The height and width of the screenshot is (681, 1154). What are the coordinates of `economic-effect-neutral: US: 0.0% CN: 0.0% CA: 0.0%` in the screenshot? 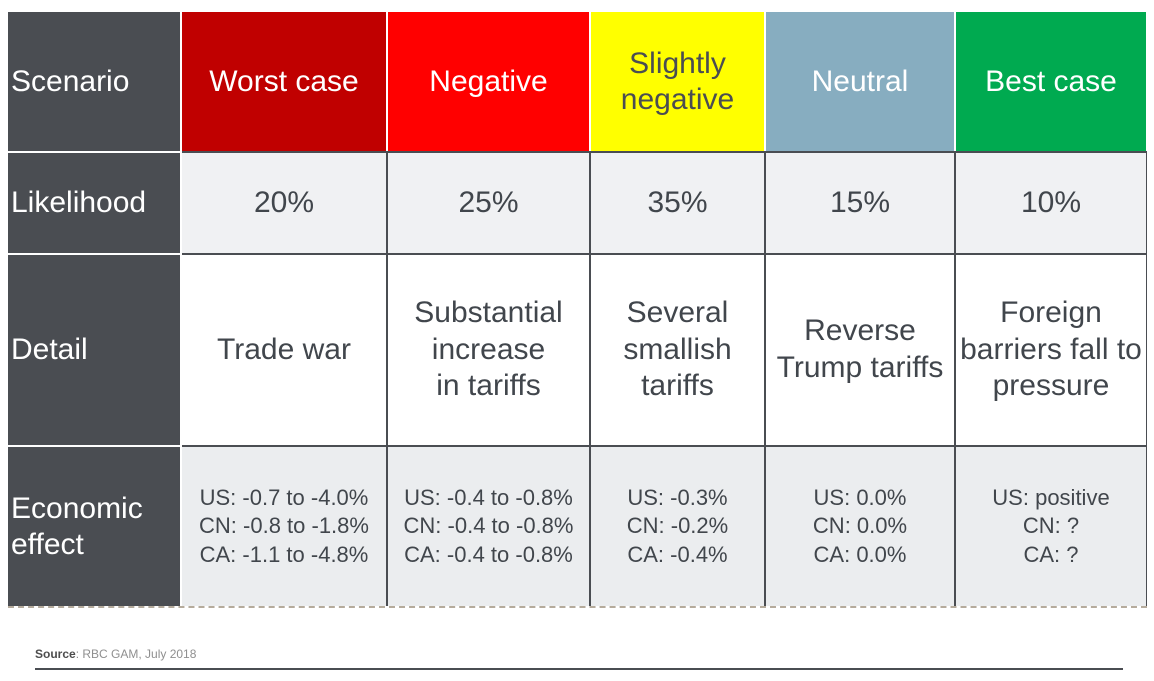 It's located at (860, 526).